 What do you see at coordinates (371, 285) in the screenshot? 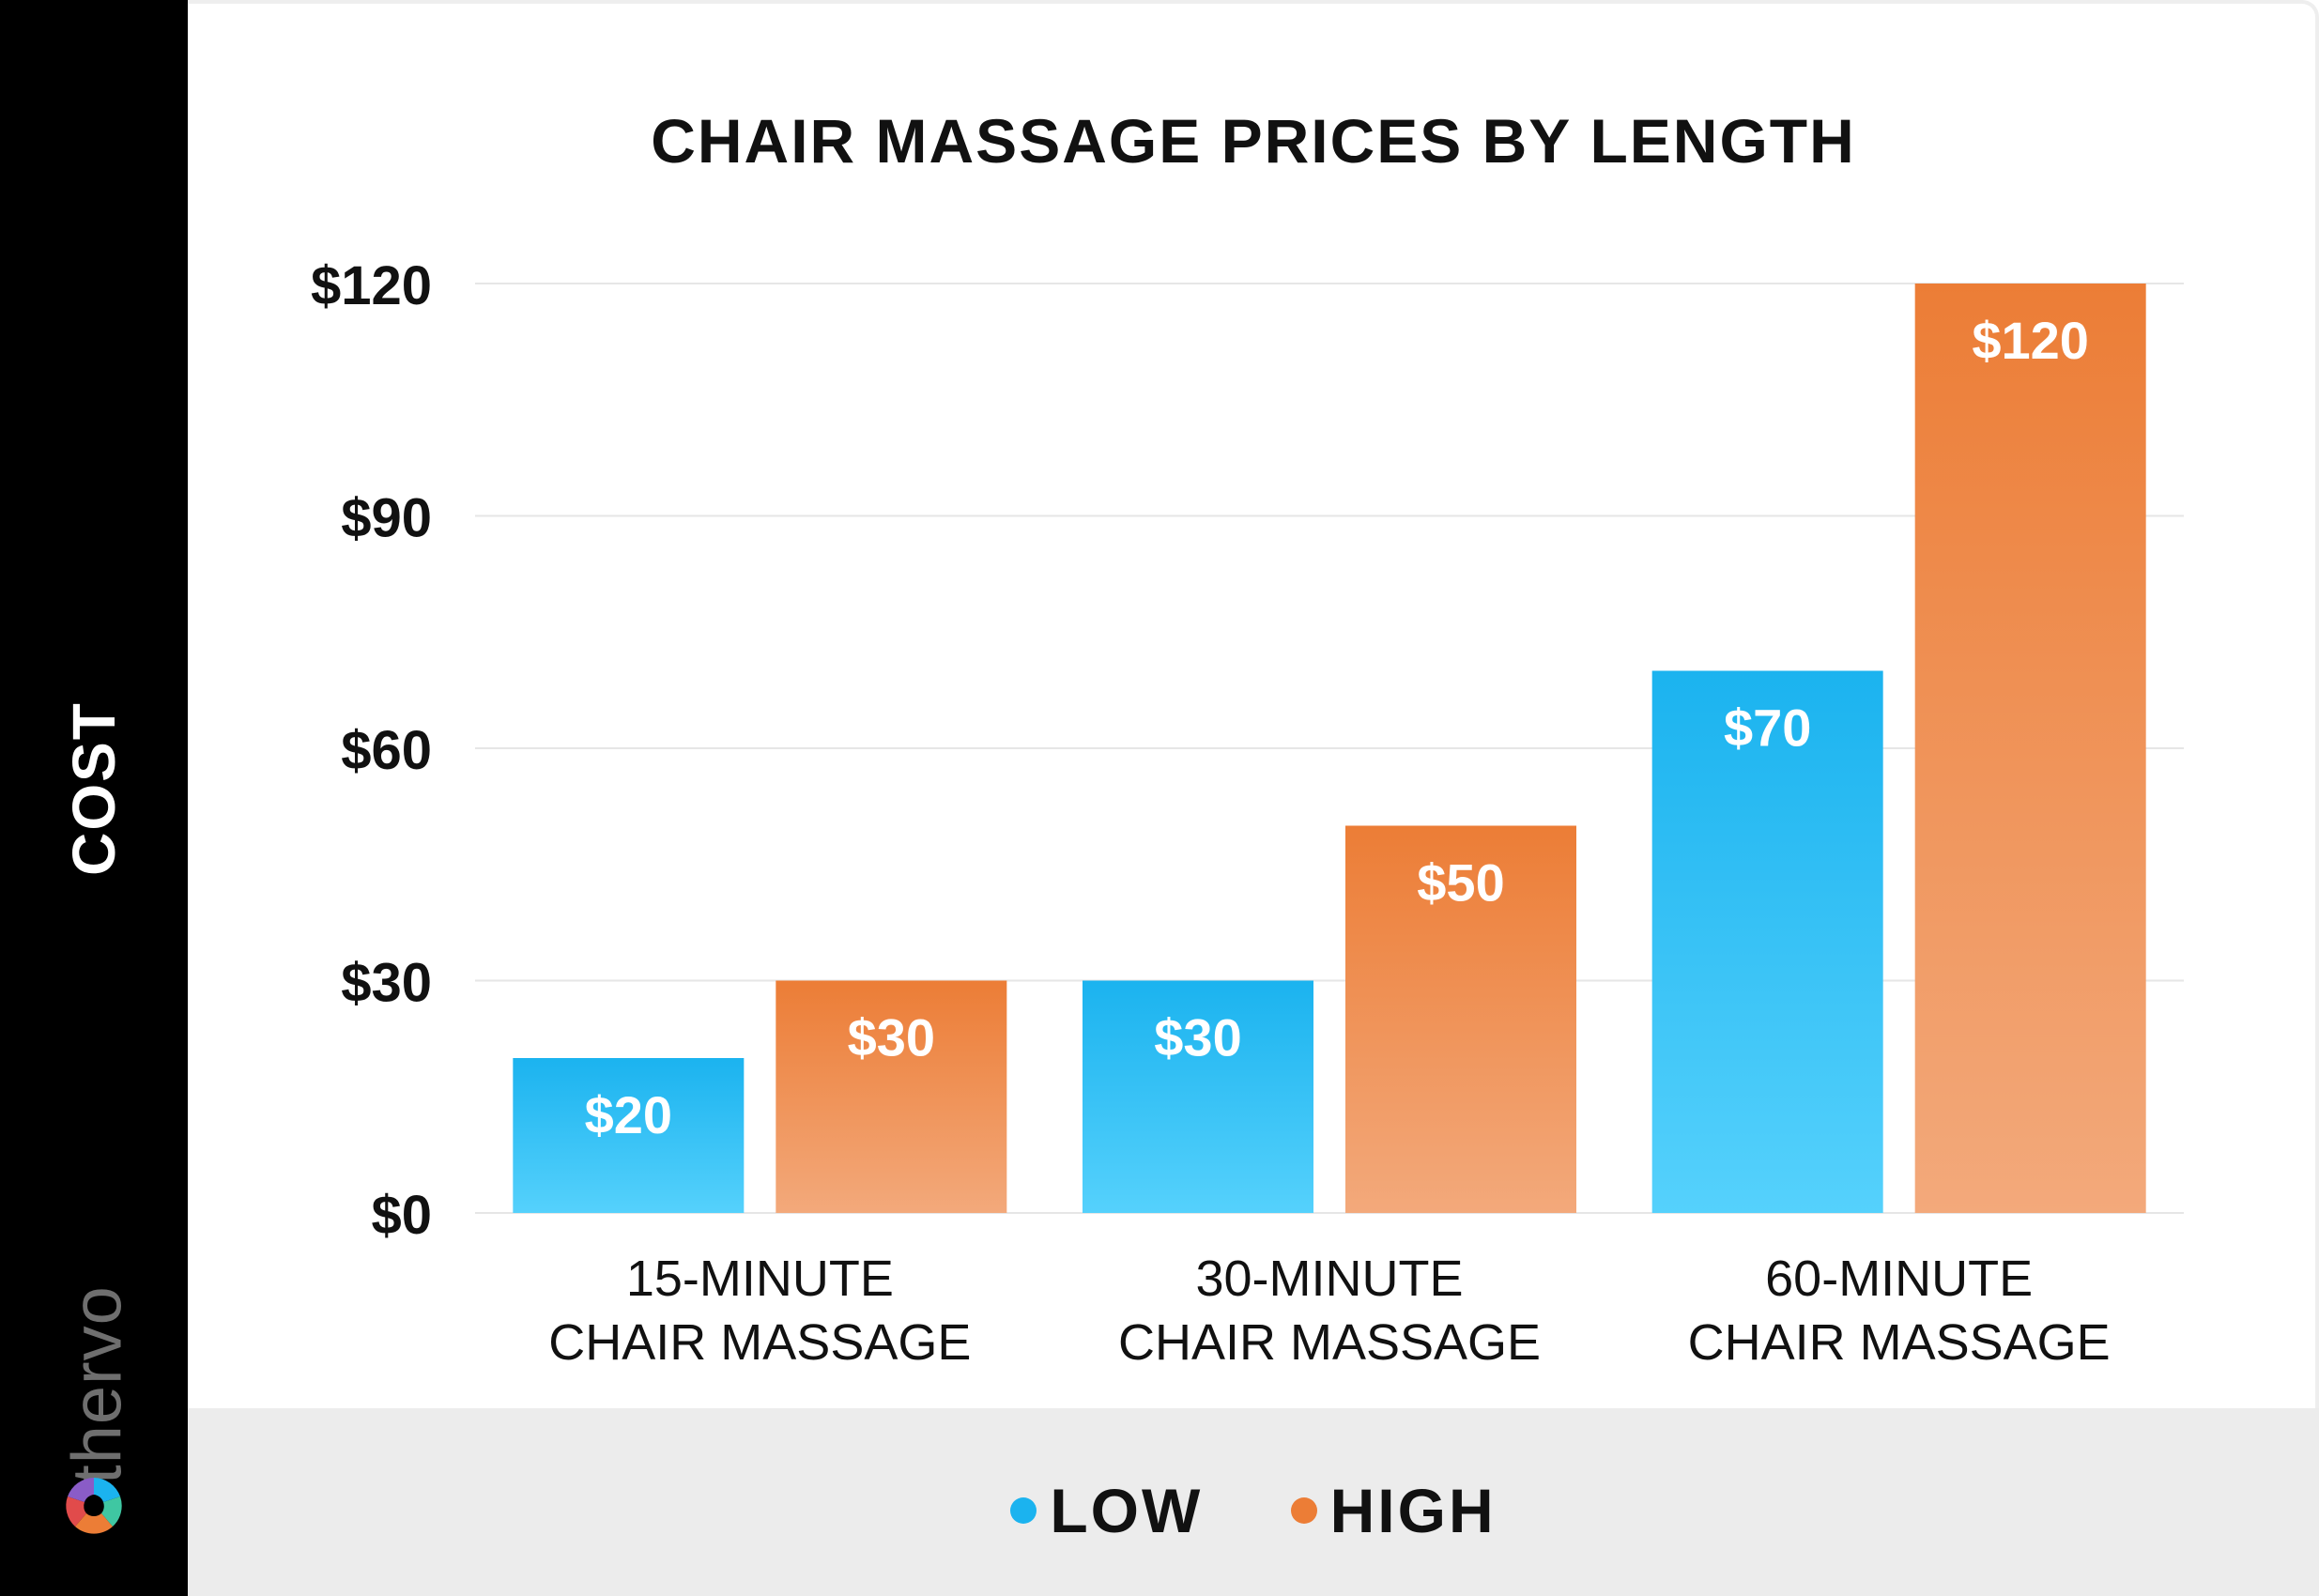
I see `y-tick-label: $120` at bounding box center [371, 285].